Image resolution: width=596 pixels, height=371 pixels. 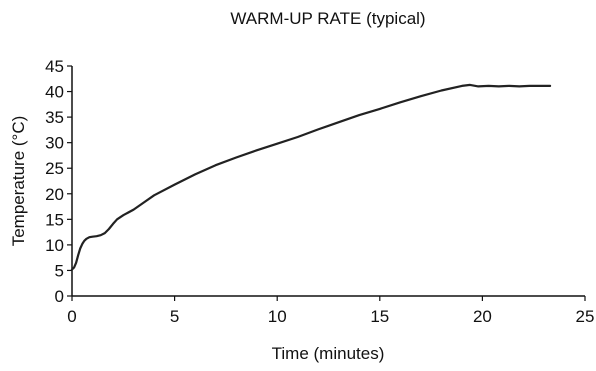 What do you see at coordinates (54, 92) in the screenshot?
I see `y-tick-label: 40` at bounding box center [54, 92].